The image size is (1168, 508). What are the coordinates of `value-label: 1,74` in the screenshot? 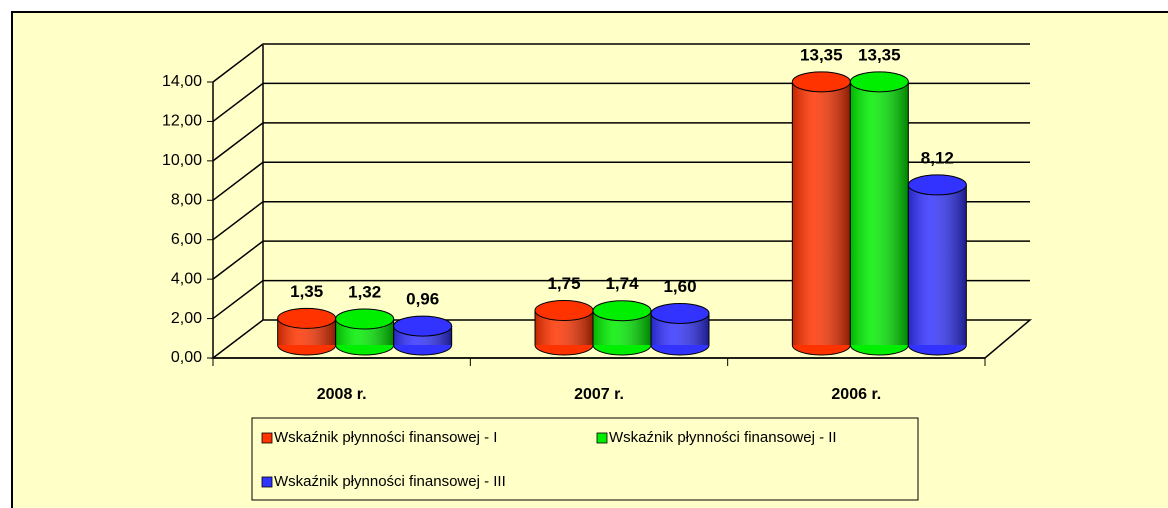 It's located at (622, 283).